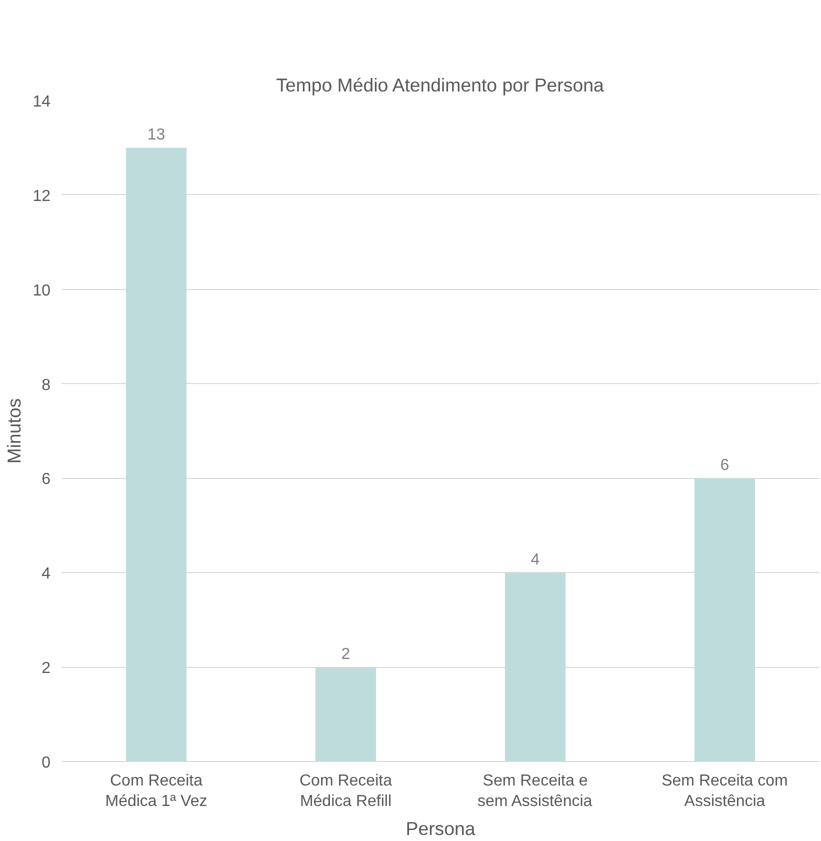  I want to click on y-axis-title: Minutos, so click(14, 431).